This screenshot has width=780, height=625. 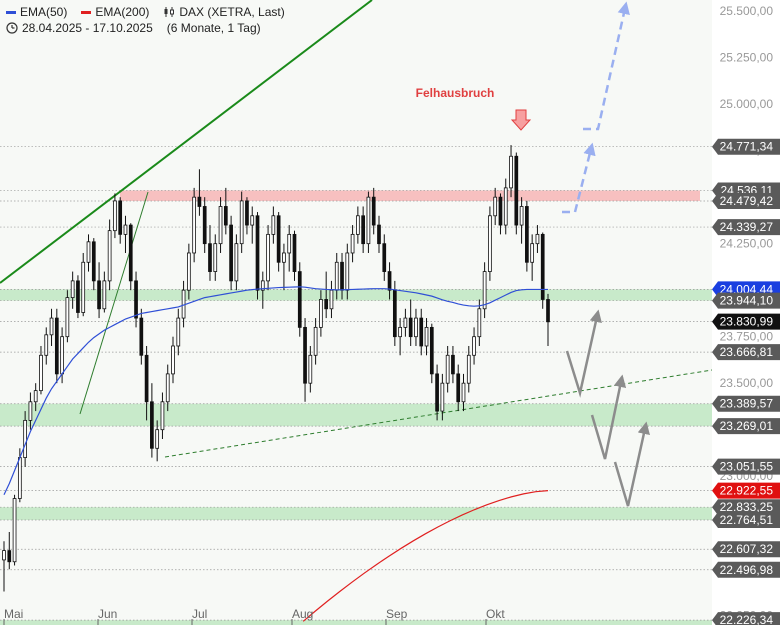 I want to click on x-tick-label: Jul, so click(x=199, y=614).